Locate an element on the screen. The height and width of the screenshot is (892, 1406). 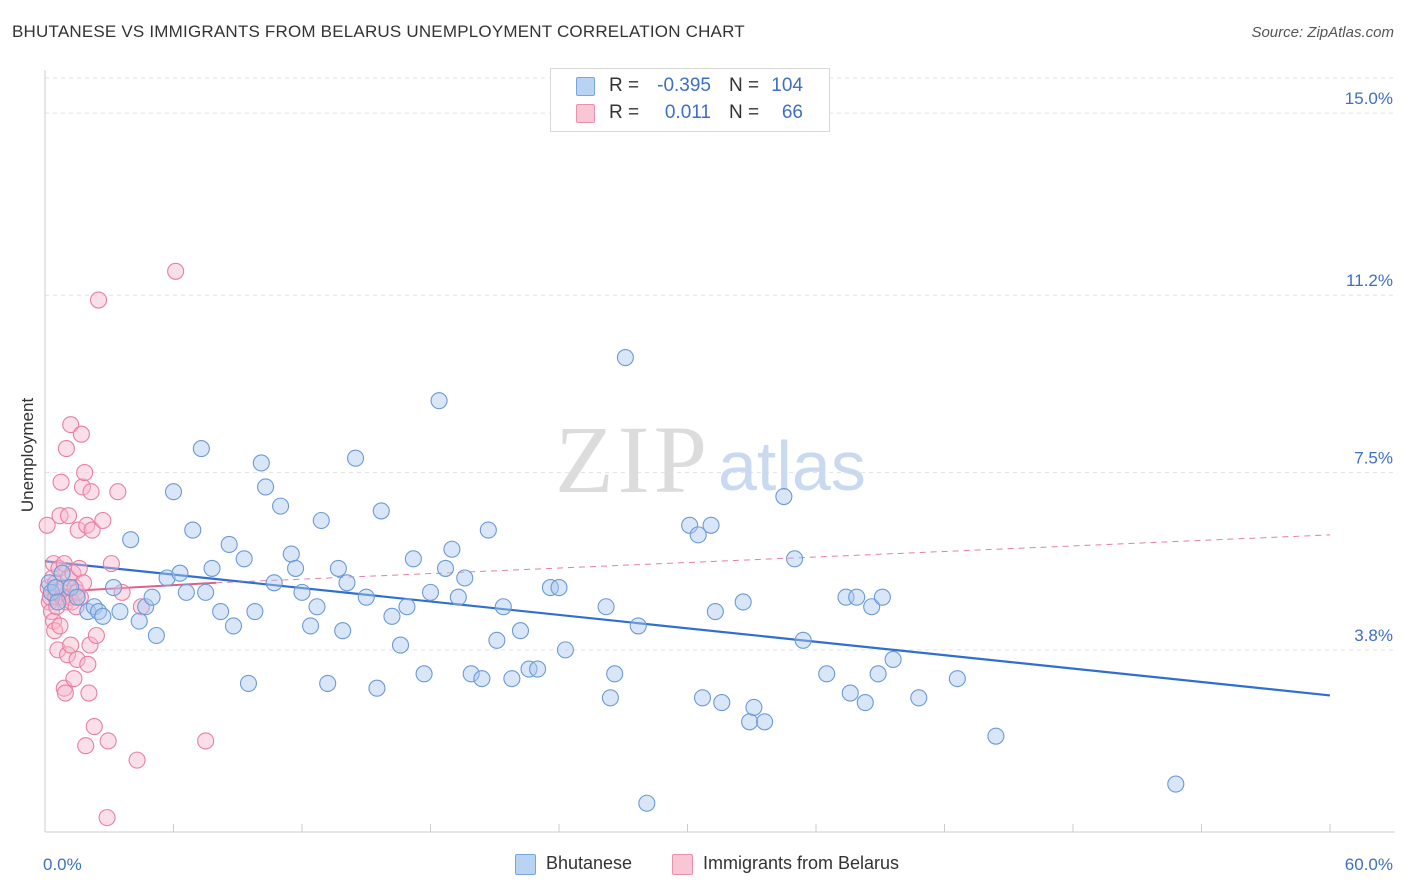
legend-swatch-blue is located at coordinates (585, 86).